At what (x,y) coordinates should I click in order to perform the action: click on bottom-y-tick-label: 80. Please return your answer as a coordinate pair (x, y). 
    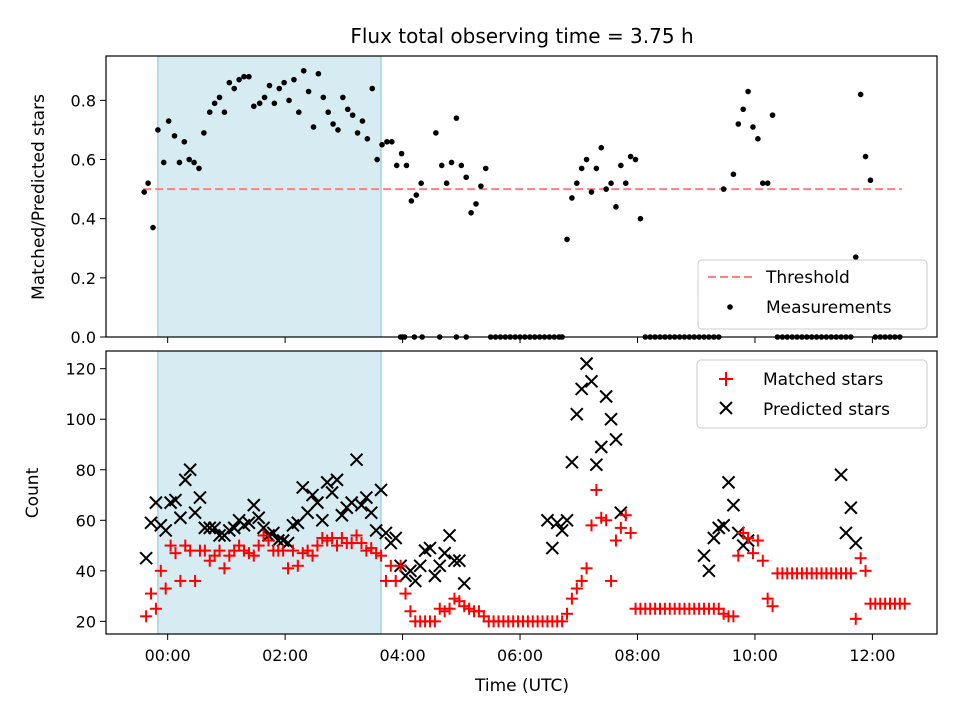
    Looking at the image, I should click on (86, 470).